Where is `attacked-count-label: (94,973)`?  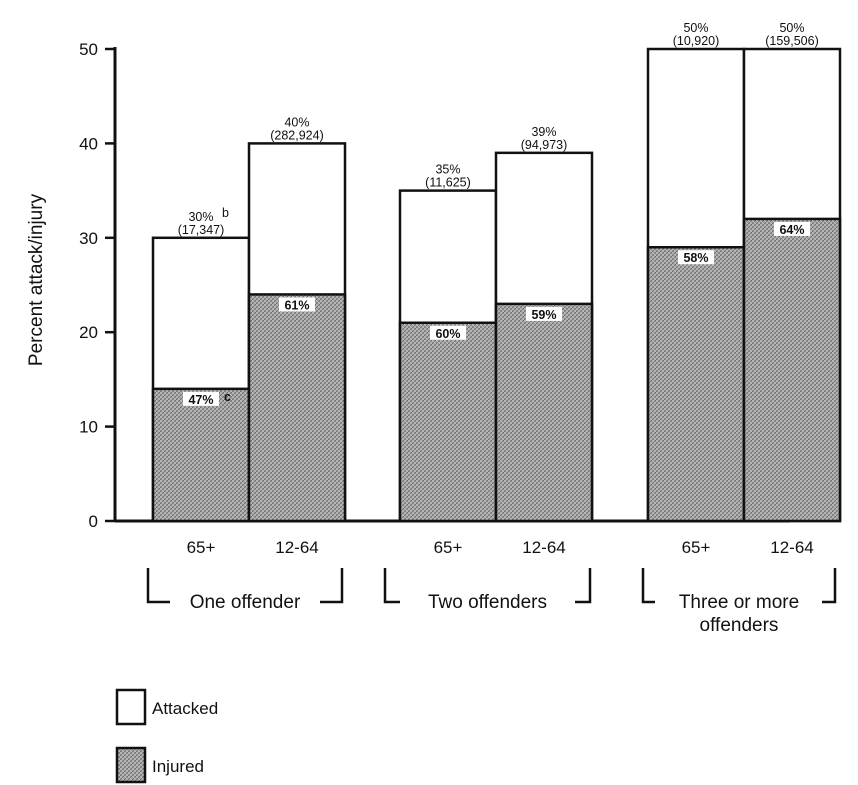 attacked-count-label: (94,973) is located at coordinates (544, 145).